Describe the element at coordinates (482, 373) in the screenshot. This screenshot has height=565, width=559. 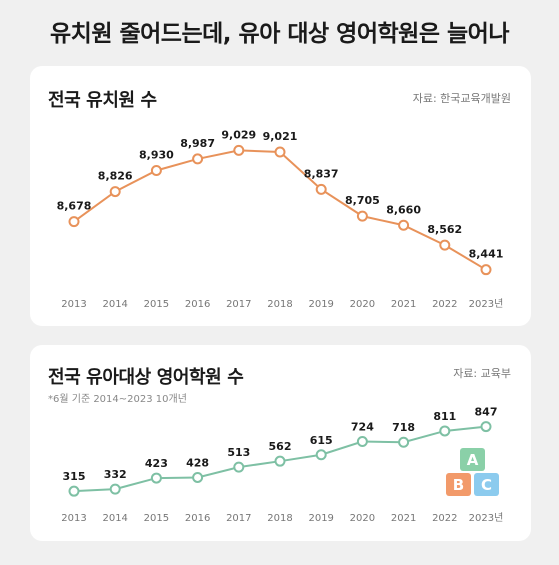
I see `chart-source: 자료: 교육부` at that location.